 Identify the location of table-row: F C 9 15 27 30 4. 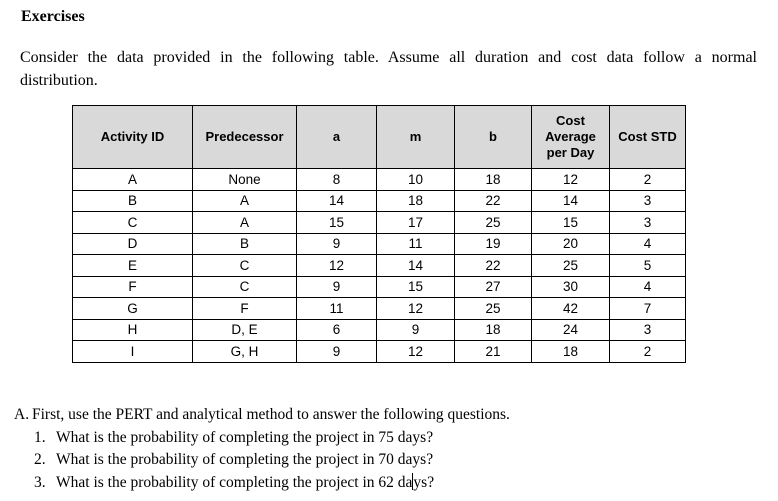
(379, 286).